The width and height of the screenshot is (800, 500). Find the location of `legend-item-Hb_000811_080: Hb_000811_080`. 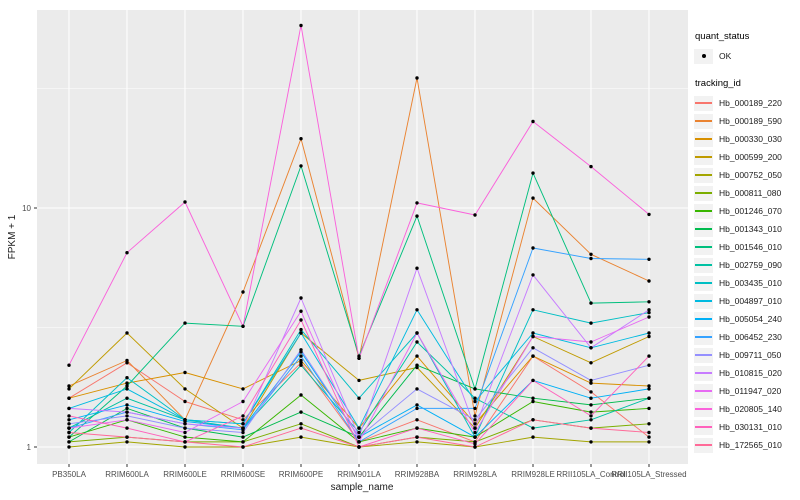

legend-item-Hb_000811_080: Hb_000811_080 is located at coordinates (747, 193).